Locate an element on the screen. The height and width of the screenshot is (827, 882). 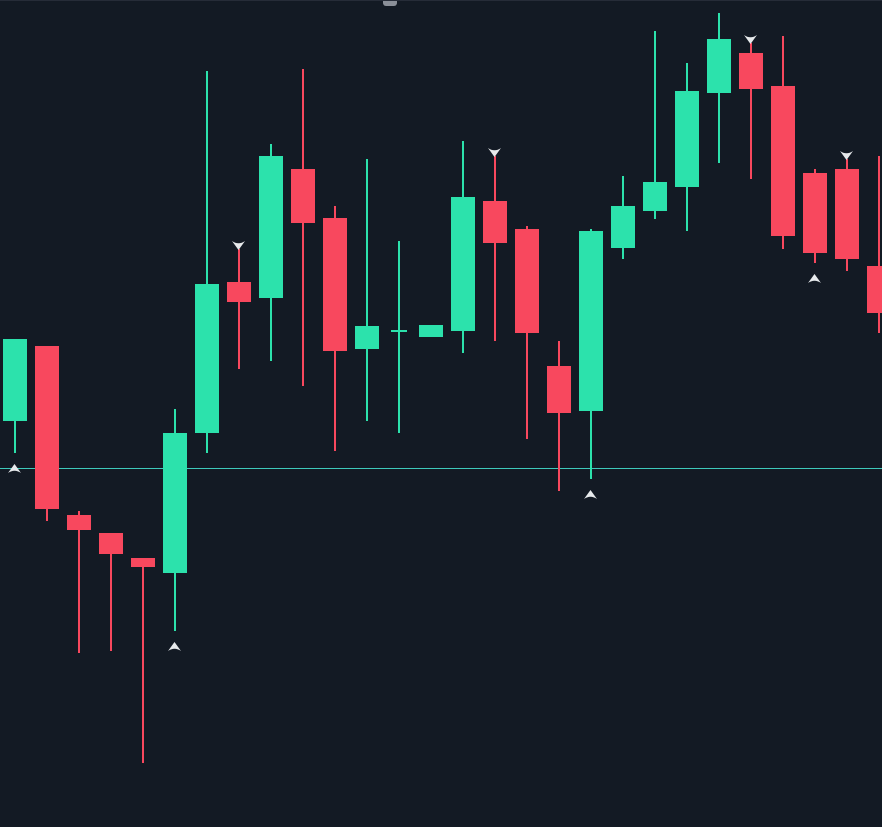
top-scroll-handle is located at coordinates (390, 3).